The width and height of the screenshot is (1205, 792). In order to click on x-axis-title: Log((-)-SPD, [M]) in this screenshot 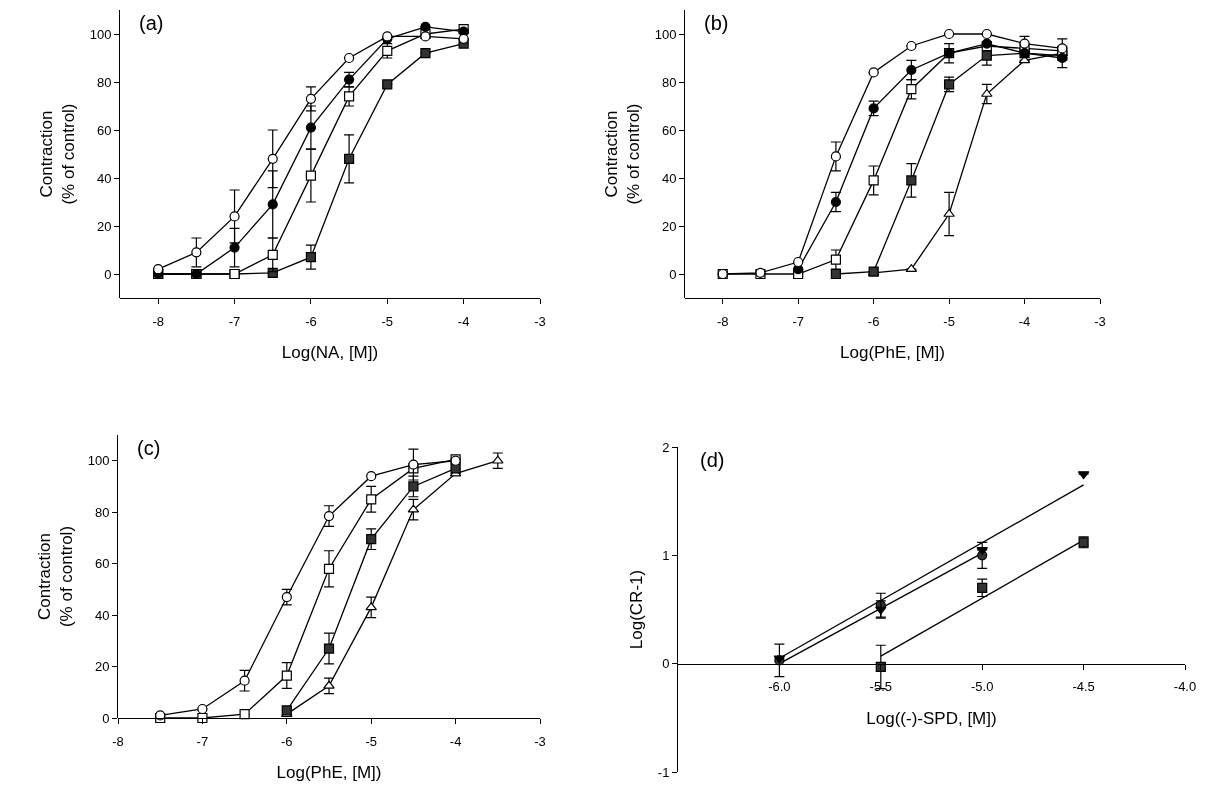, I will do `click(931, 718)`.